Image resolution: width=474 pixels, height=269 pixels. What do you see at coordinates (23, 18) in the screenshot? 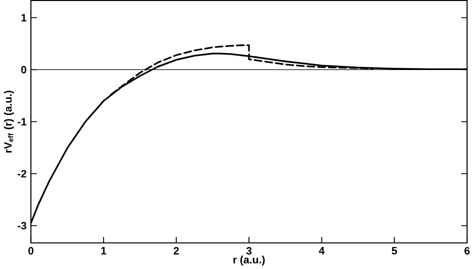
I see `y-tick-label: 1` at bounding box center [23, 18].